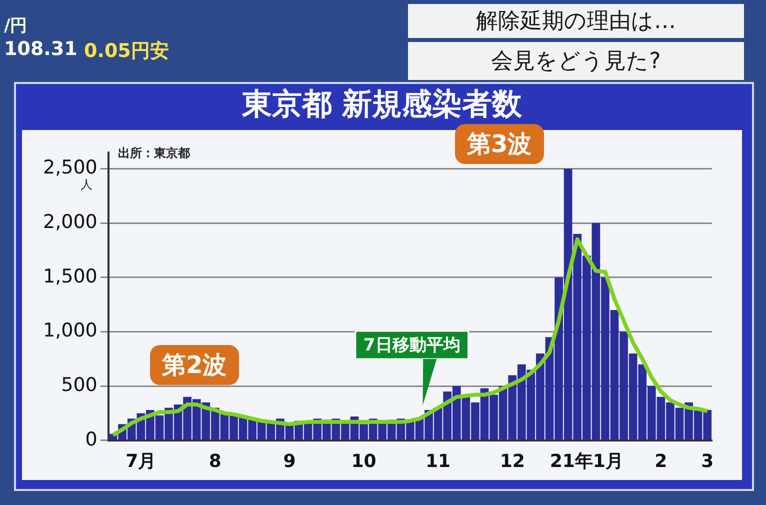 This screenshot has height=505, width=766. I want to click on y-tick-label: 0, so click(91, 439).